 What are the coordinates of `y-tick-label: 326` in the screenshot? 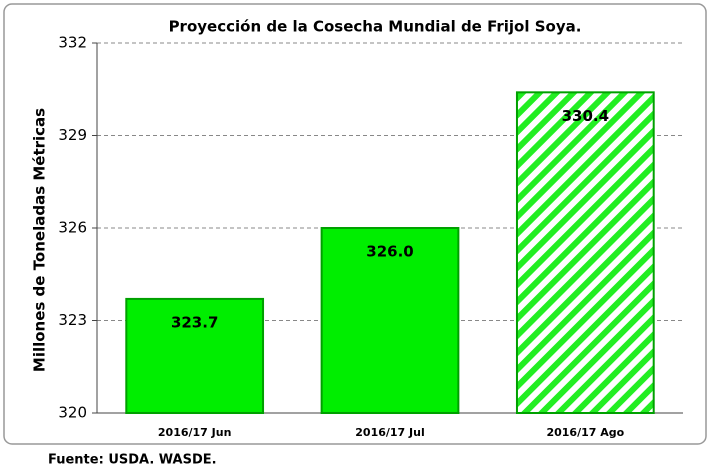 It's located at (72, 228).